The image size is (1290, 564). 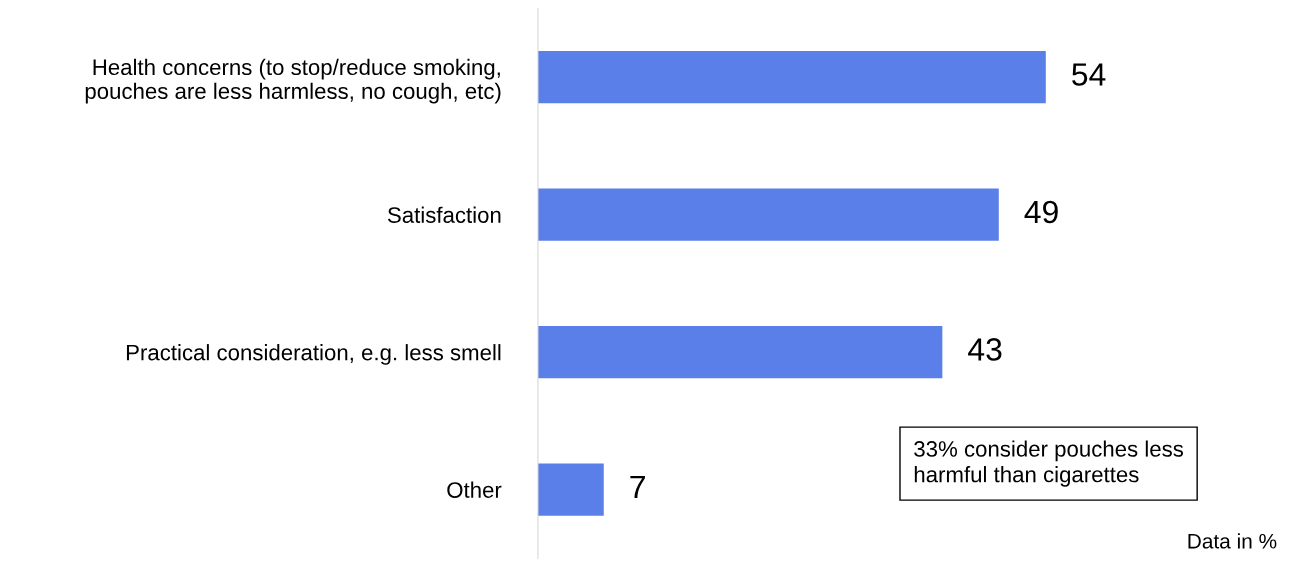 What do you see at coordinates (293, 81) in the screenshot?
I see `y-tick-label: Health concerns (to stop/reduce smoking, pouches are less harmless, no cough, etc)` at bounding box center [293, 81].